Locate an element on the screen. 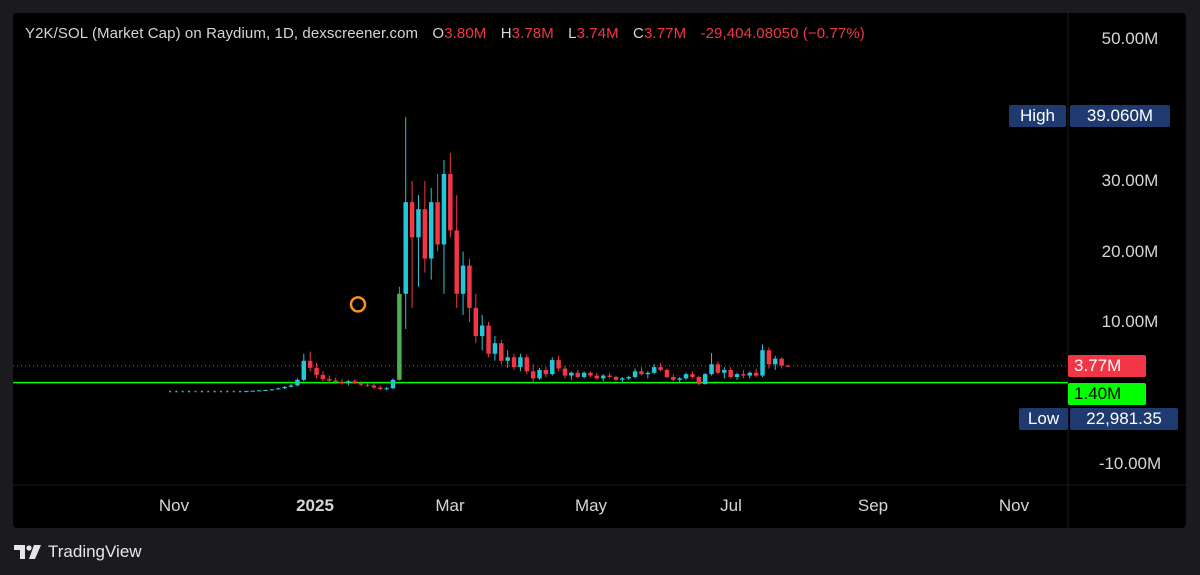 The height and width of the screenshot is (575, 1200). tradingview-brand: TradingView is located at coordinates (78, 552).